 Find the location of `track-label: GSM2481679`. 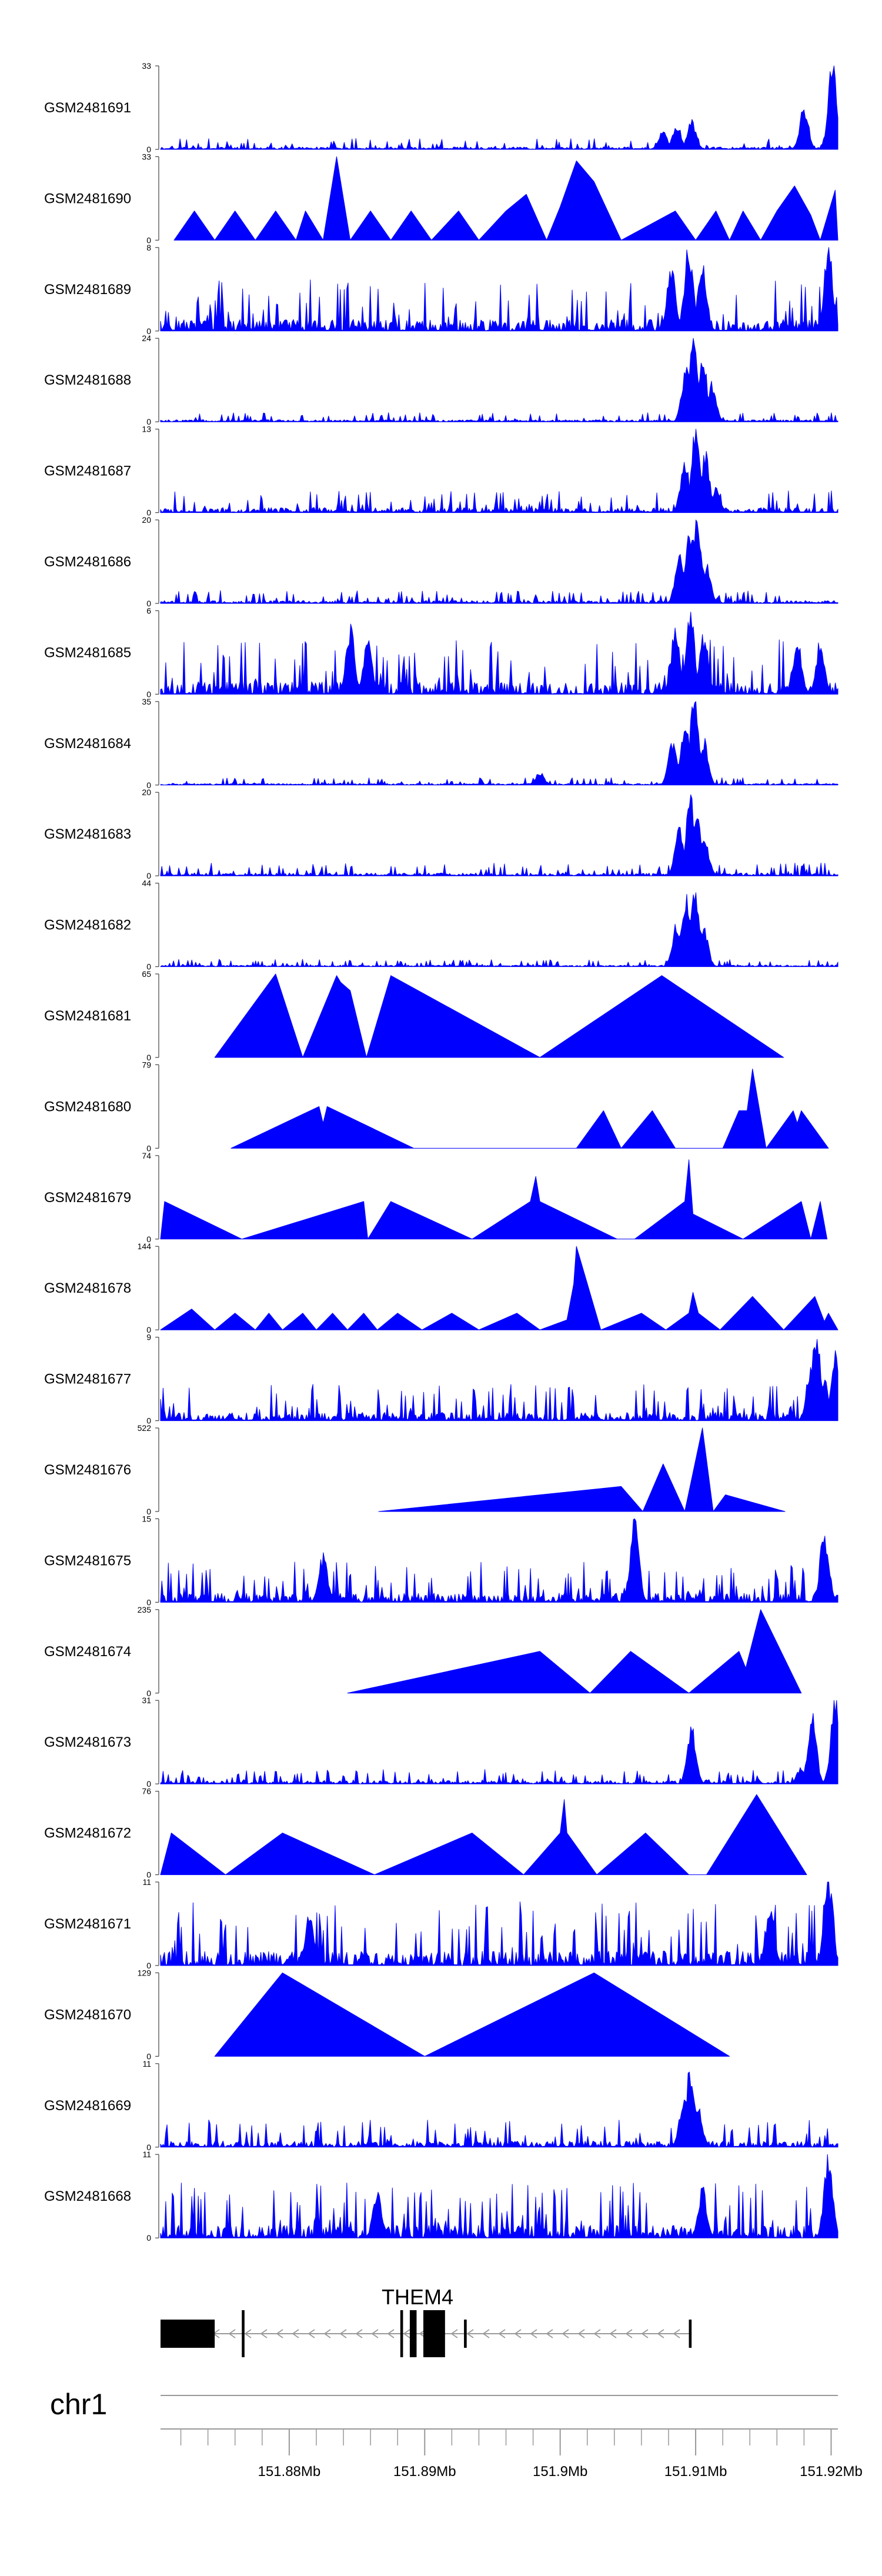

track-label: GSM2481679 is located at coordinates (87, 1198).